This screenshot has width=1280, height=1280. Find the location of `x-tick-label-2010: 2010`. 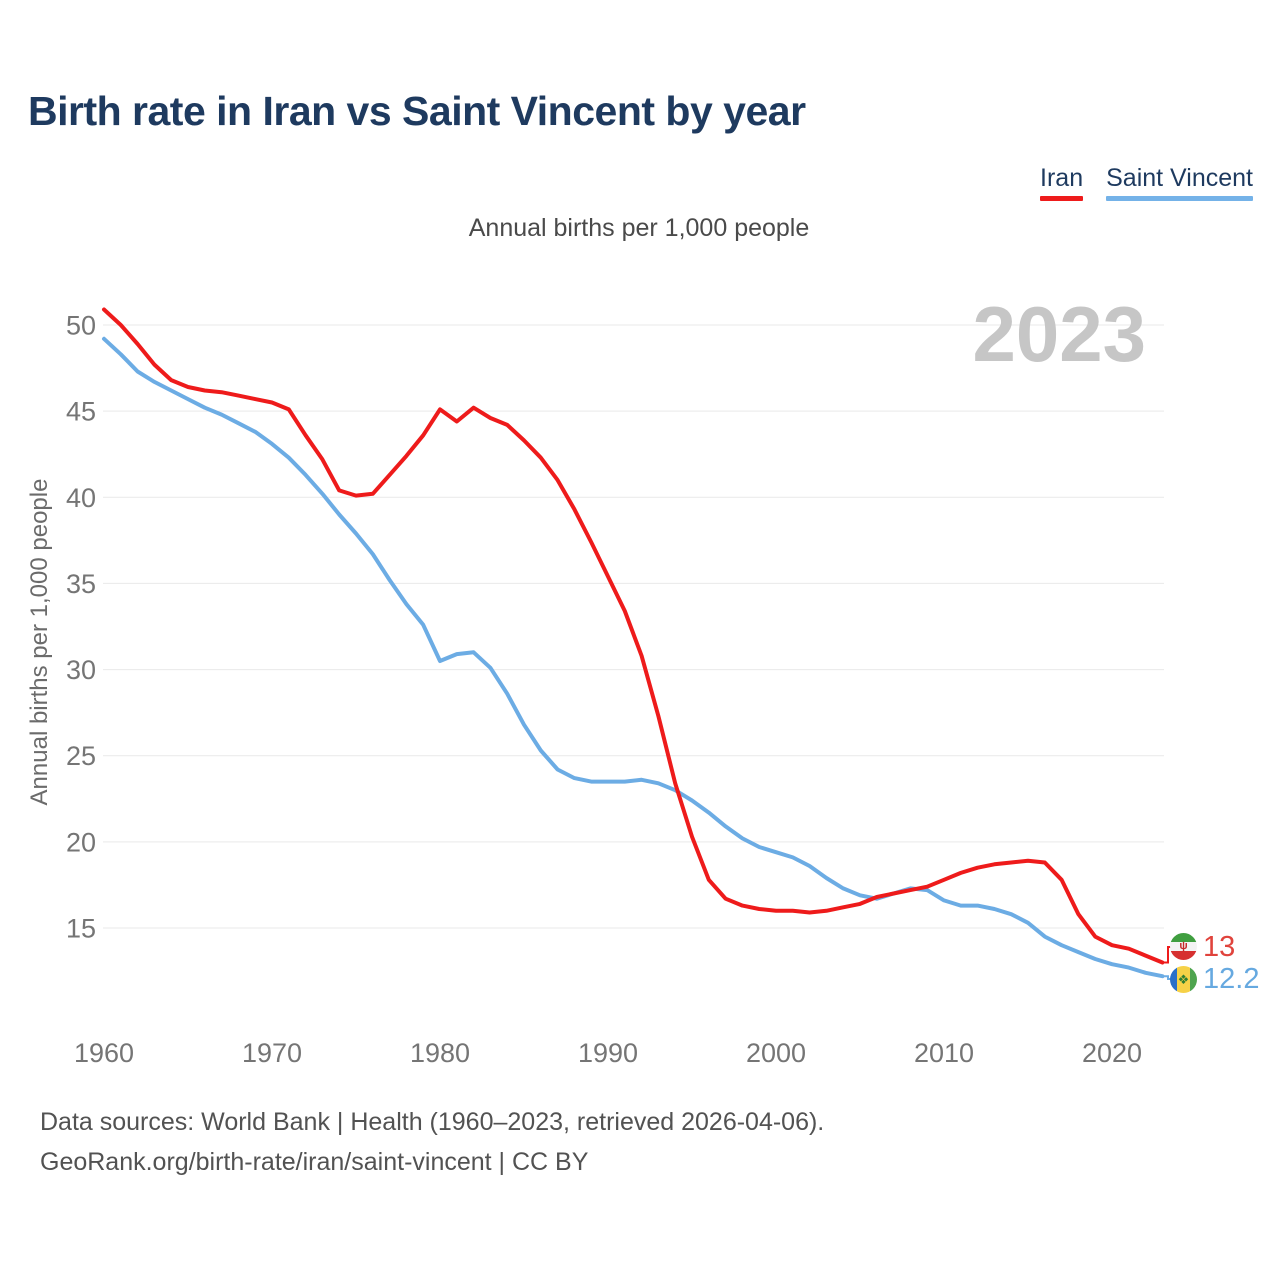

x-tick-label-2010: 2010 is located at coordinates (944, 1053).